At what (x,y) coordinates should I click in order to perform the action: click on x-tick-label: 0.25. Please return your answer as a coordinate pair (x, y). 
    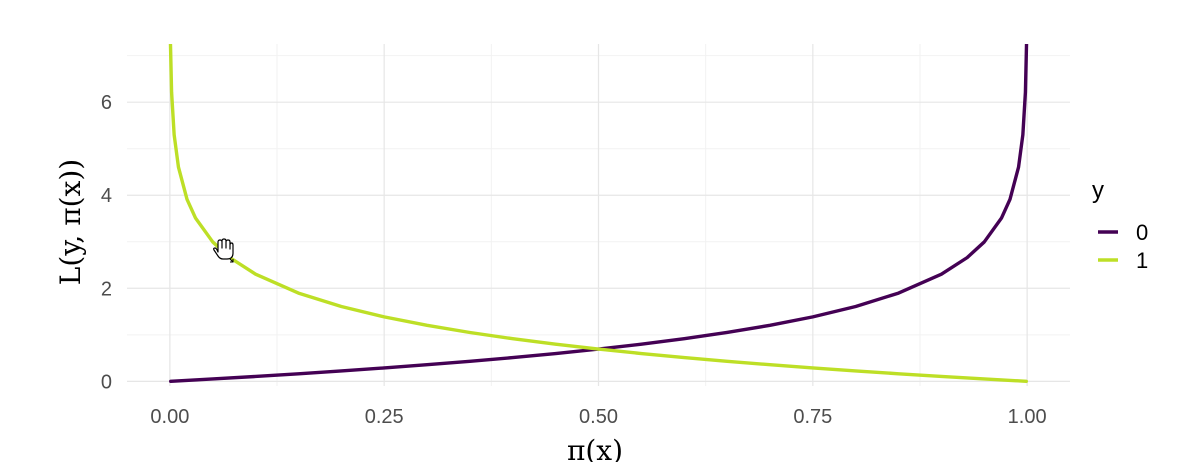
    Looking at the image, I should click on (384, 417).